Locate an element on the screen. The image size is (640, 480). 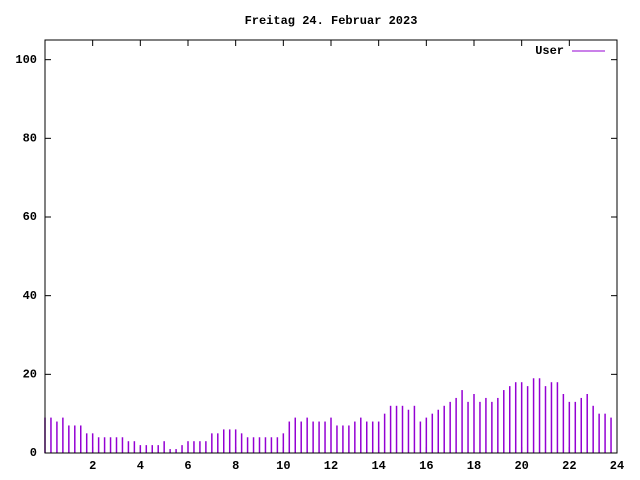
x-tick-label: 24 is located at coordinates (617, 466).